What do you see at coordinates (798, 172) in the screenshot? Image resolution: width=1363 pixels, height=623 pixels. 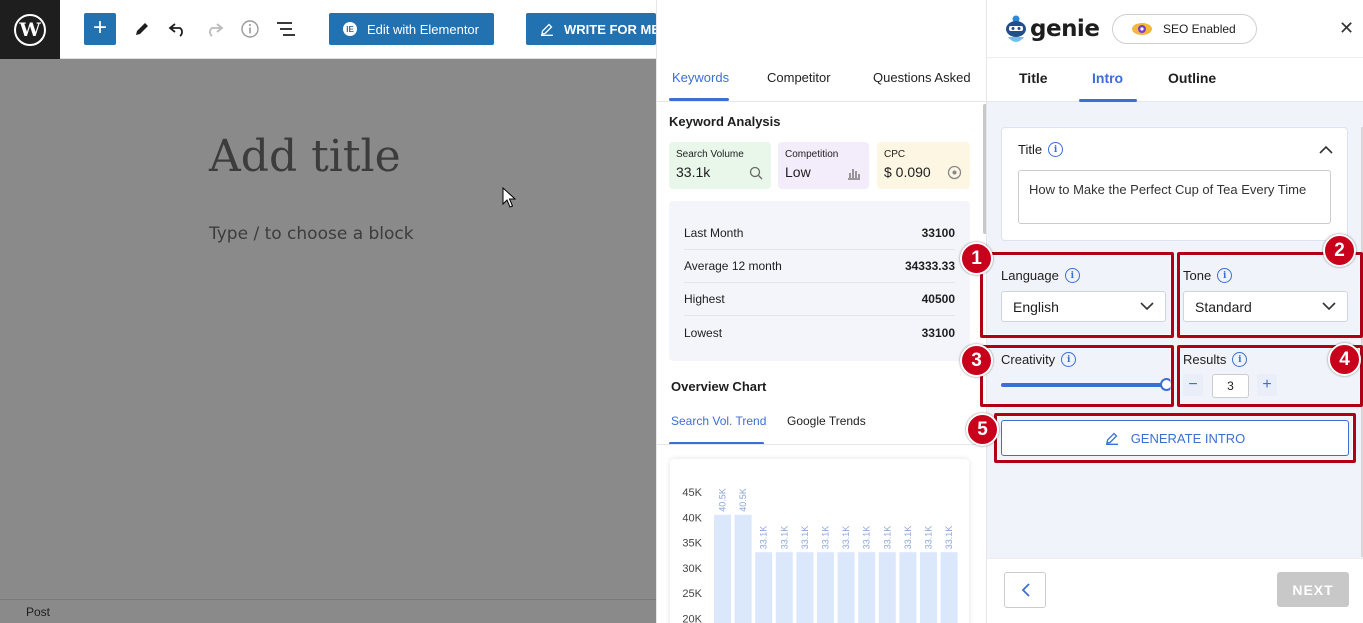 I see `metric-value: Low` at bounding box center [798, 172].